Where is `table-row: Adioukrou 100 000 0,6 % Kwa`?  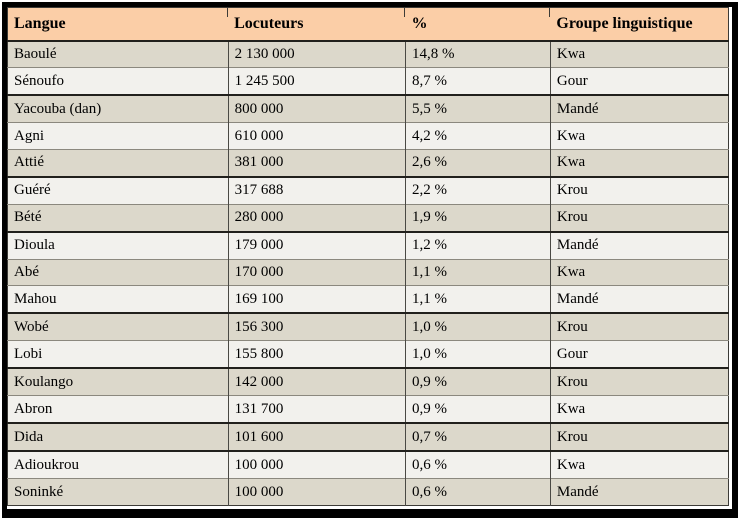
table-row: Adioukrou 100 000 0,6 % Kwa is located at coordinates (368, 464).